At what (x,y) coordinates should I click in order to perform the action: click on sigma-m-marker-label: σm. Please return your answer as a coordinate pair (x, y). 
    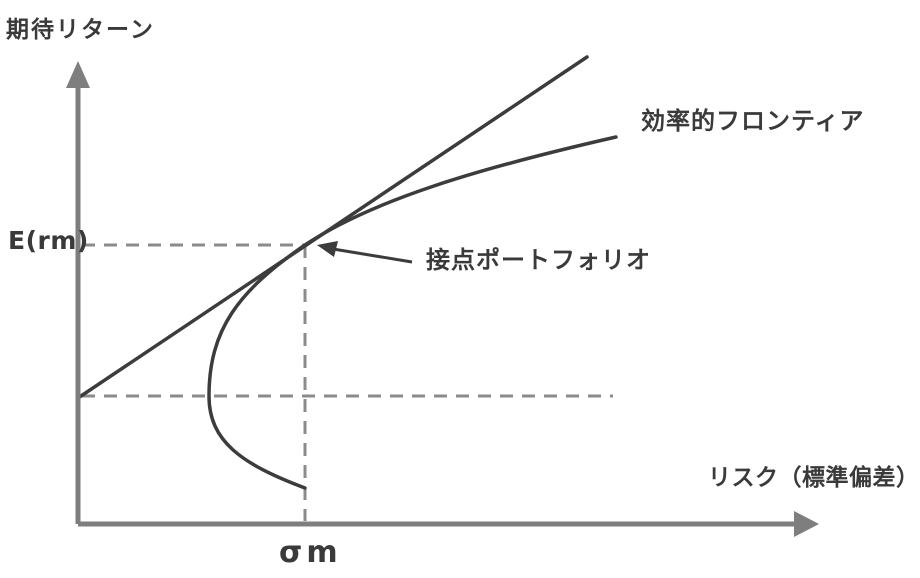
    Looking at the image, I should click on (310, 552).